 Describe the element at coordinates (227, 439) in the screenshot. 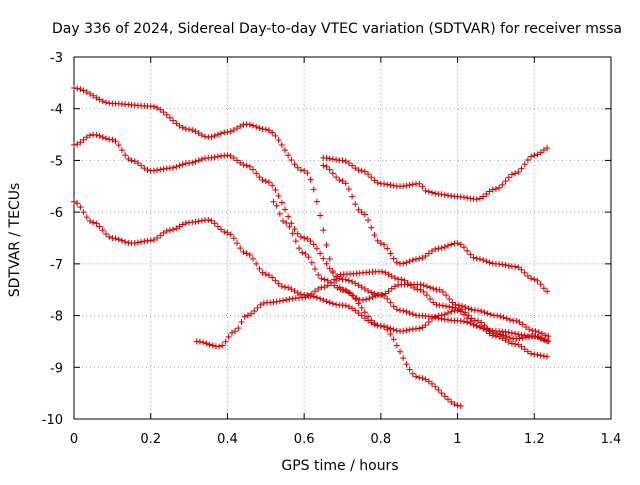

I see `x-tick-label: 0.4` at that location.